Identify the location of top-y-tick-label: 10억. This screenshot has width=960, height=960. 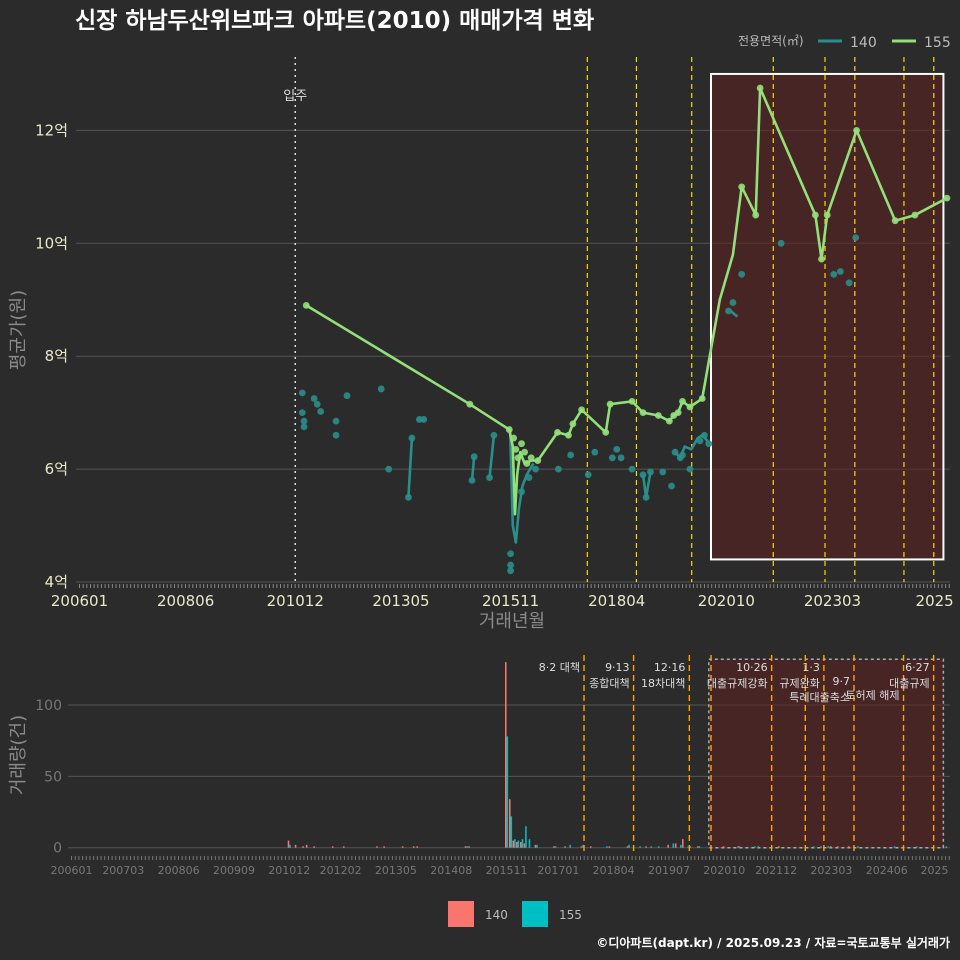
(51, 243).